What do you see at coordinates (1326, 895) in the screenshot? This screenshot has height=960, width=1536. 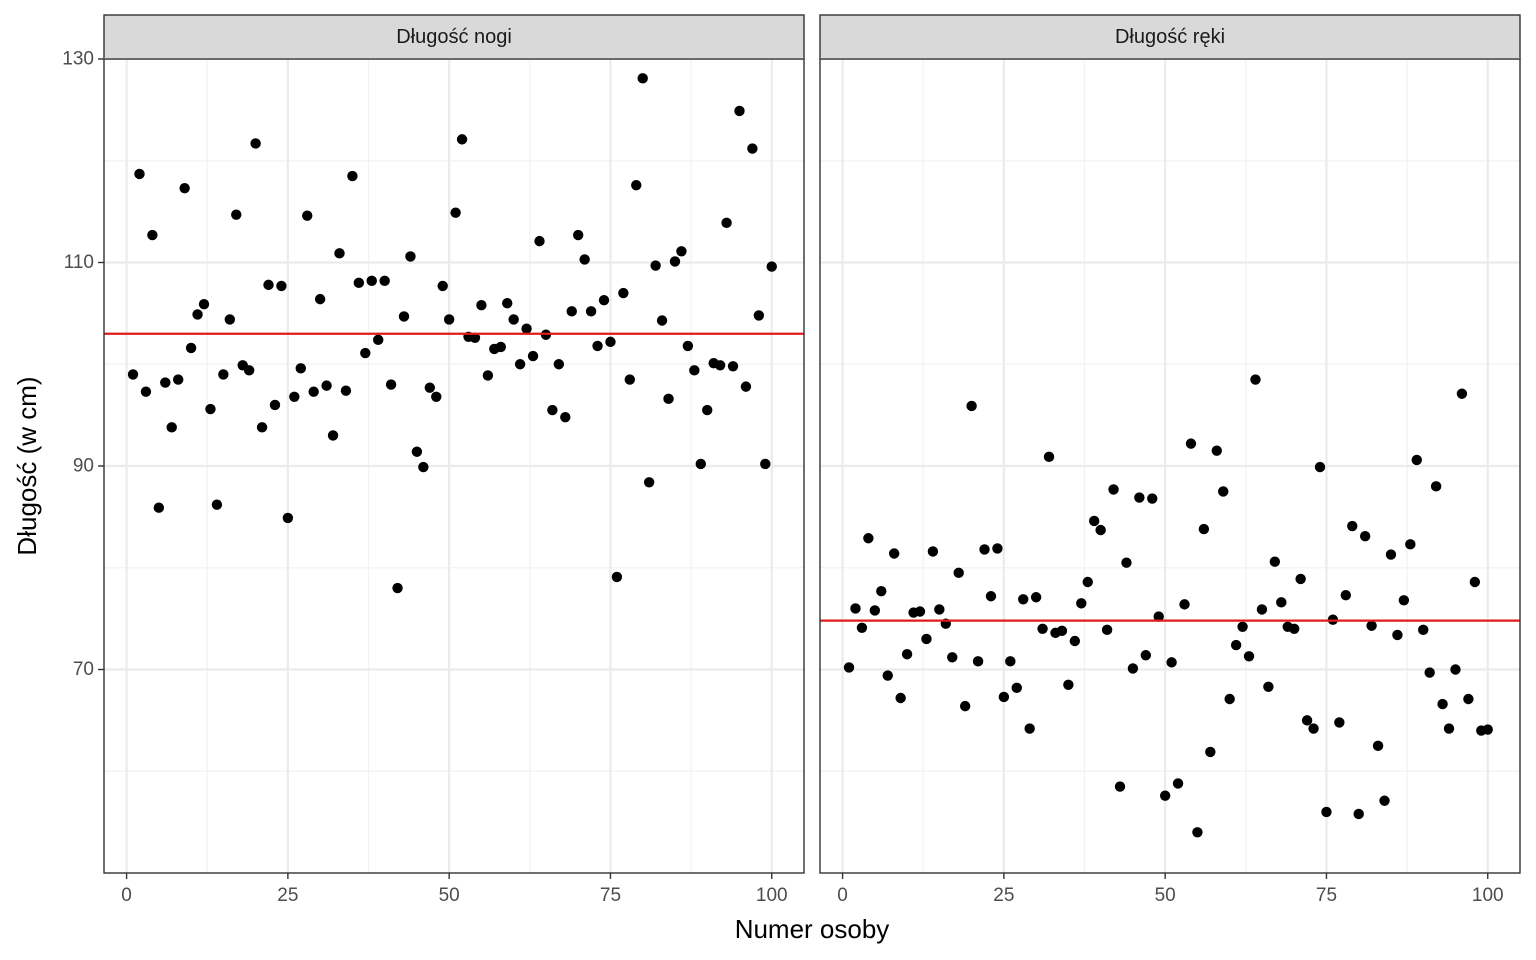 I see `x-tick-label: 75` at bounding box center [1326, 895].